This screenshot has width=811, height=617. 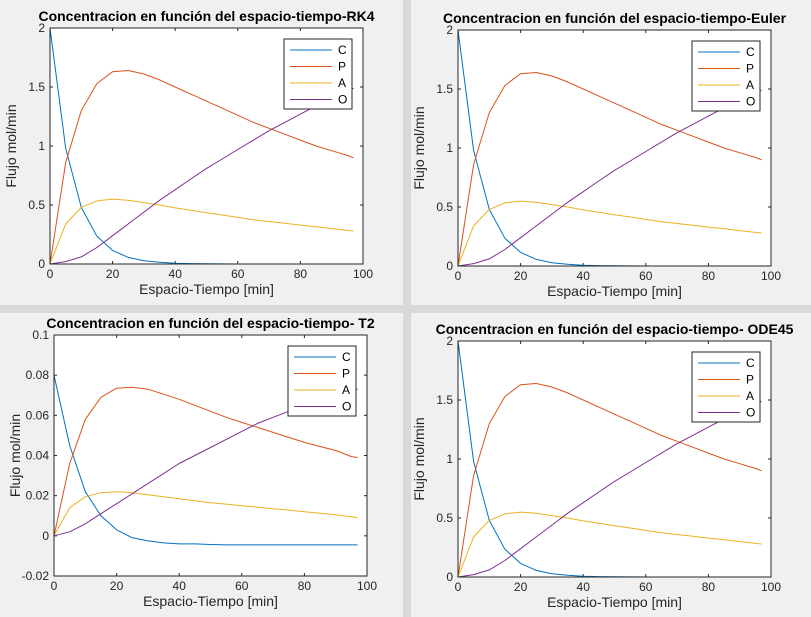 What do you see at coordinates (38, 456) in the screenshot?
I see `y-tick-label: 0.04` at bounding box center [38, 456].